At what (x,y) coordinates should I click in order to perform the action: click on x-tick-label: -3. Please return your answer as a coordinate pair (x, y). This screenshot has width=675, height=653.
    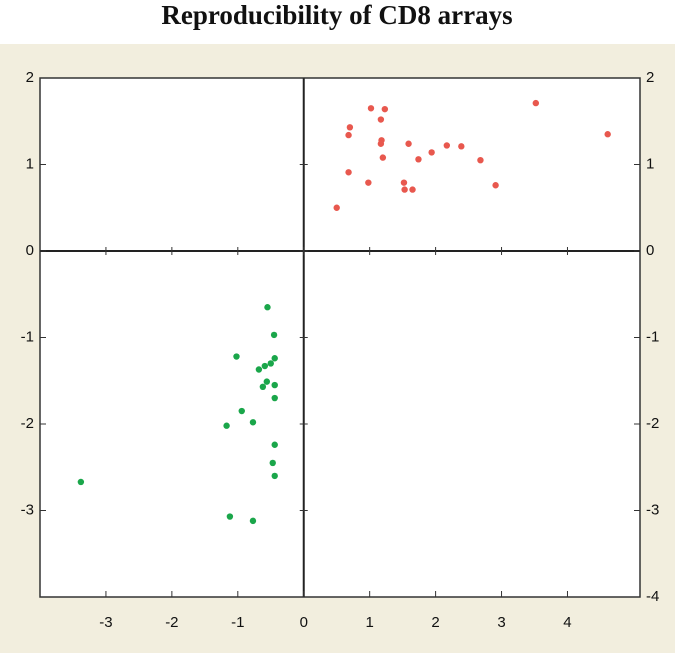
    Looking at the image, I should click on (105, 622).